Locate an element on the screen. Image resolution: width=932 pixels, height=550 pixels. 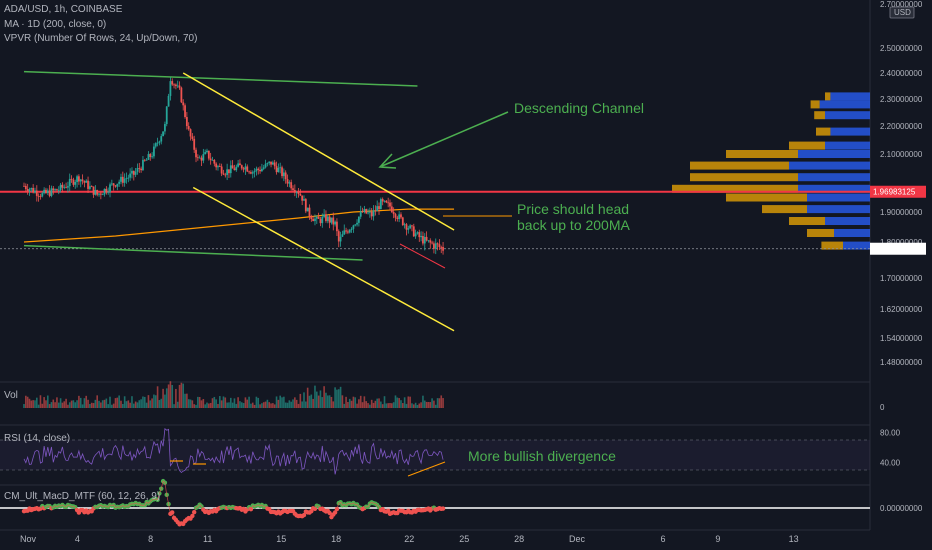
vpvr-legend: VPVR (Number Of Rows, 24, Up/Down, 70) is located at coordinates (101, 38).